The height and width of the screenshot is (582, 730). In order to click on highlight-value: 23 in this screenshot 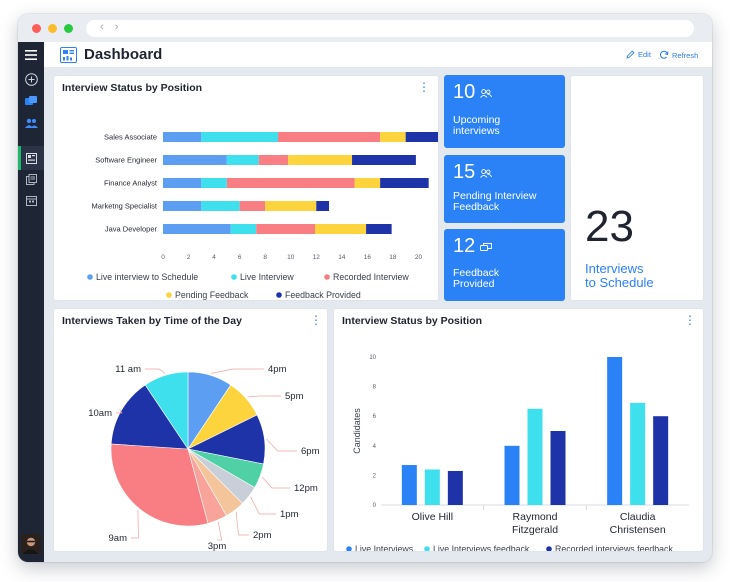, I will do `click(609, 226)`.